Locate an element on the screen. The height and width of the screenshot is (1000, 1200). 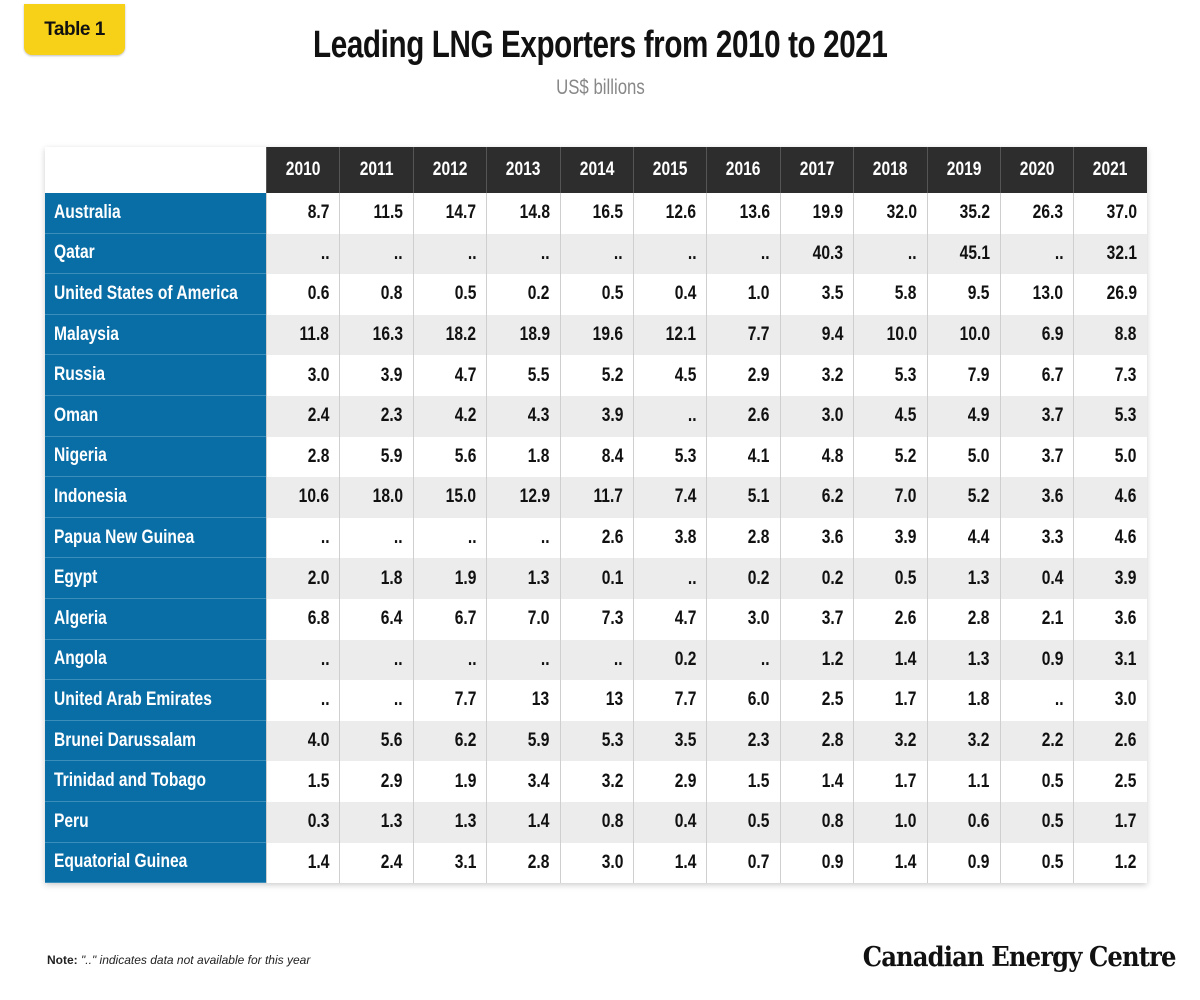
column-header-label: 2010 is located at coordinates (303, 169).